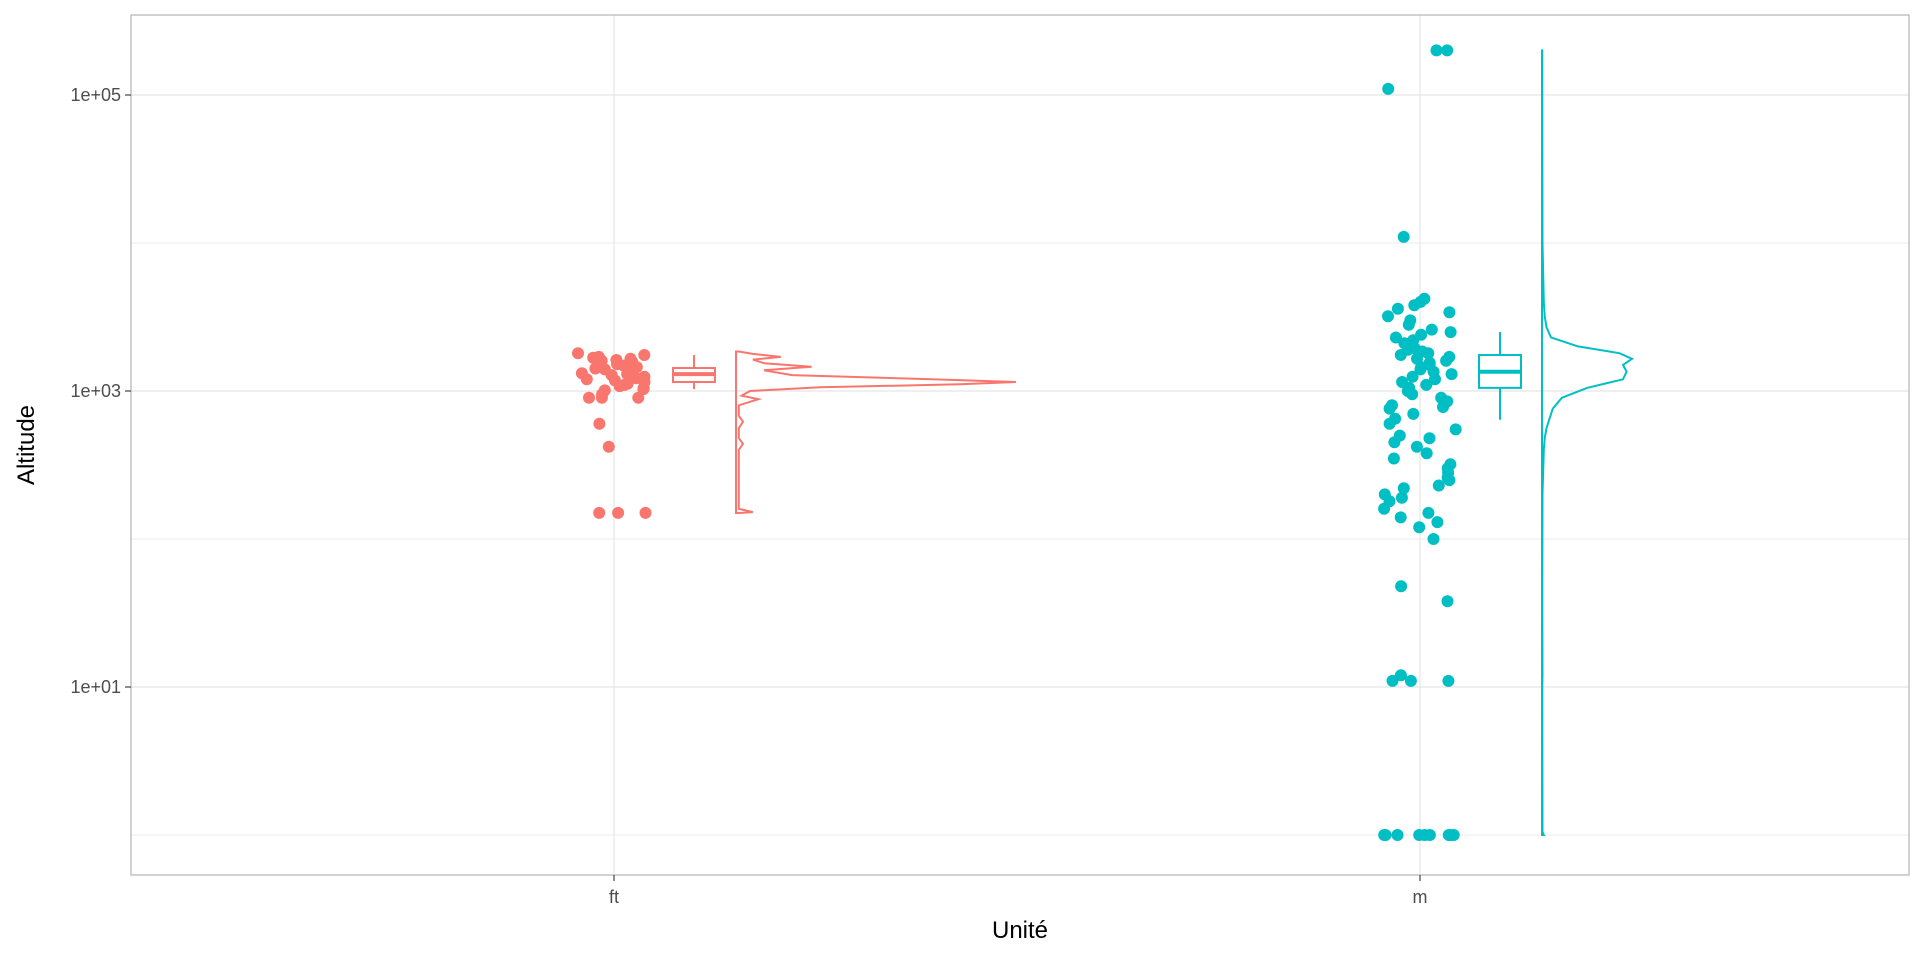 This screenshot has width=1920, height=960. What do you see at coordinates (26, 445) in the screenshot?
I see `y-axis-title: Altitude` at bounding box center [26, 445].